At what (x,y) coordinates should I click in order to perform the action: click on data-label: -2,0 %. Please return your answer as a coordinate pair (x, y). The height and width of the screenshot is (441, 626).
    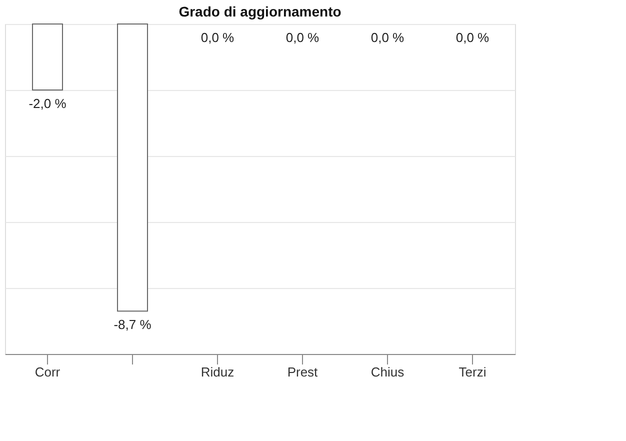
    Looking at the image, I should click on (47, 103).